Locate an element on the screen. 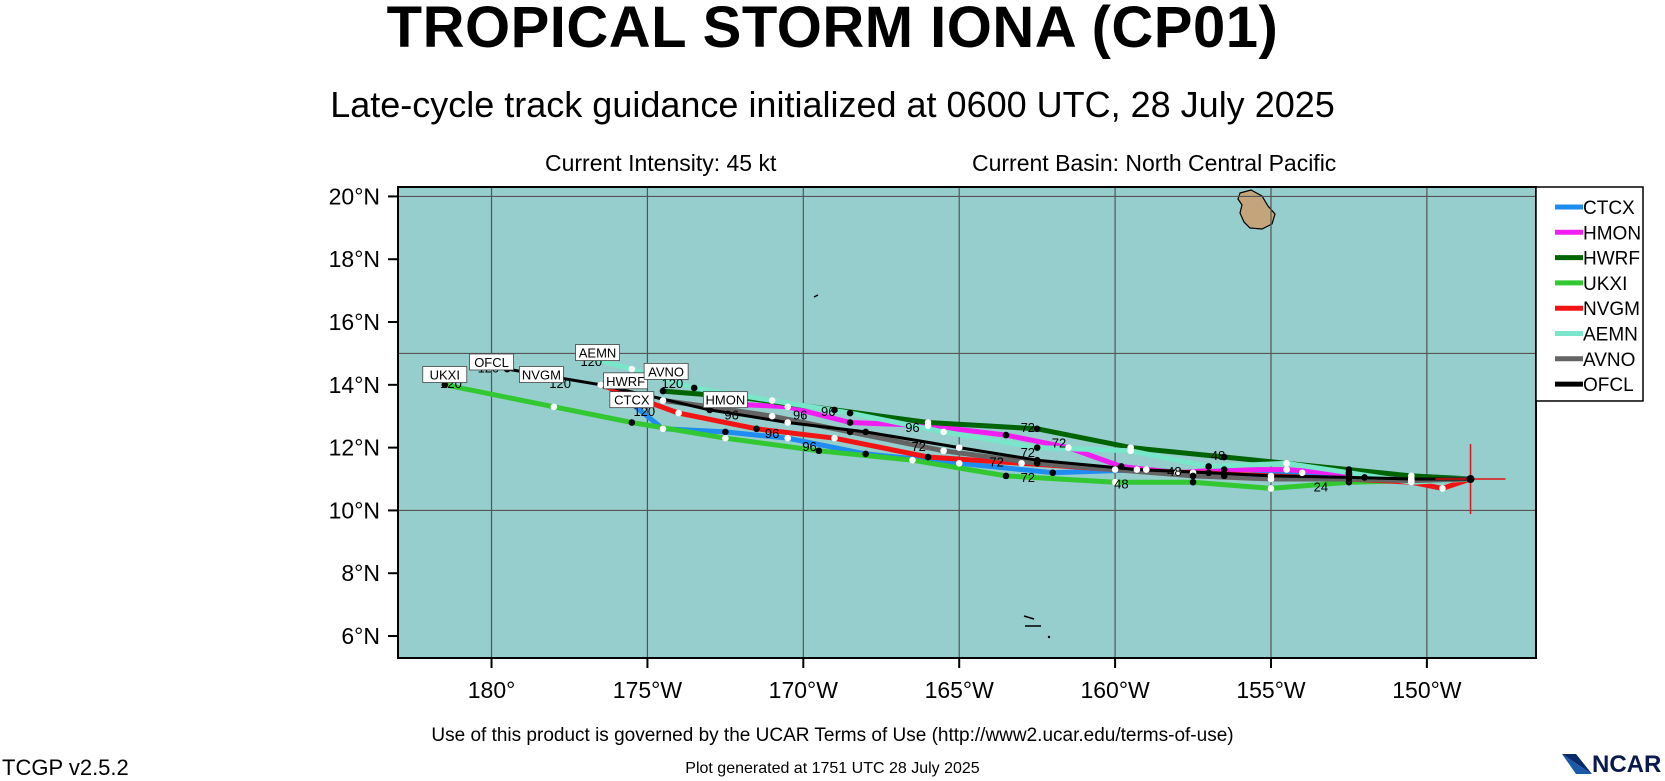 The image size is (1665, 781). x-tick-label: 170°W is located at coordinates (804, 690).